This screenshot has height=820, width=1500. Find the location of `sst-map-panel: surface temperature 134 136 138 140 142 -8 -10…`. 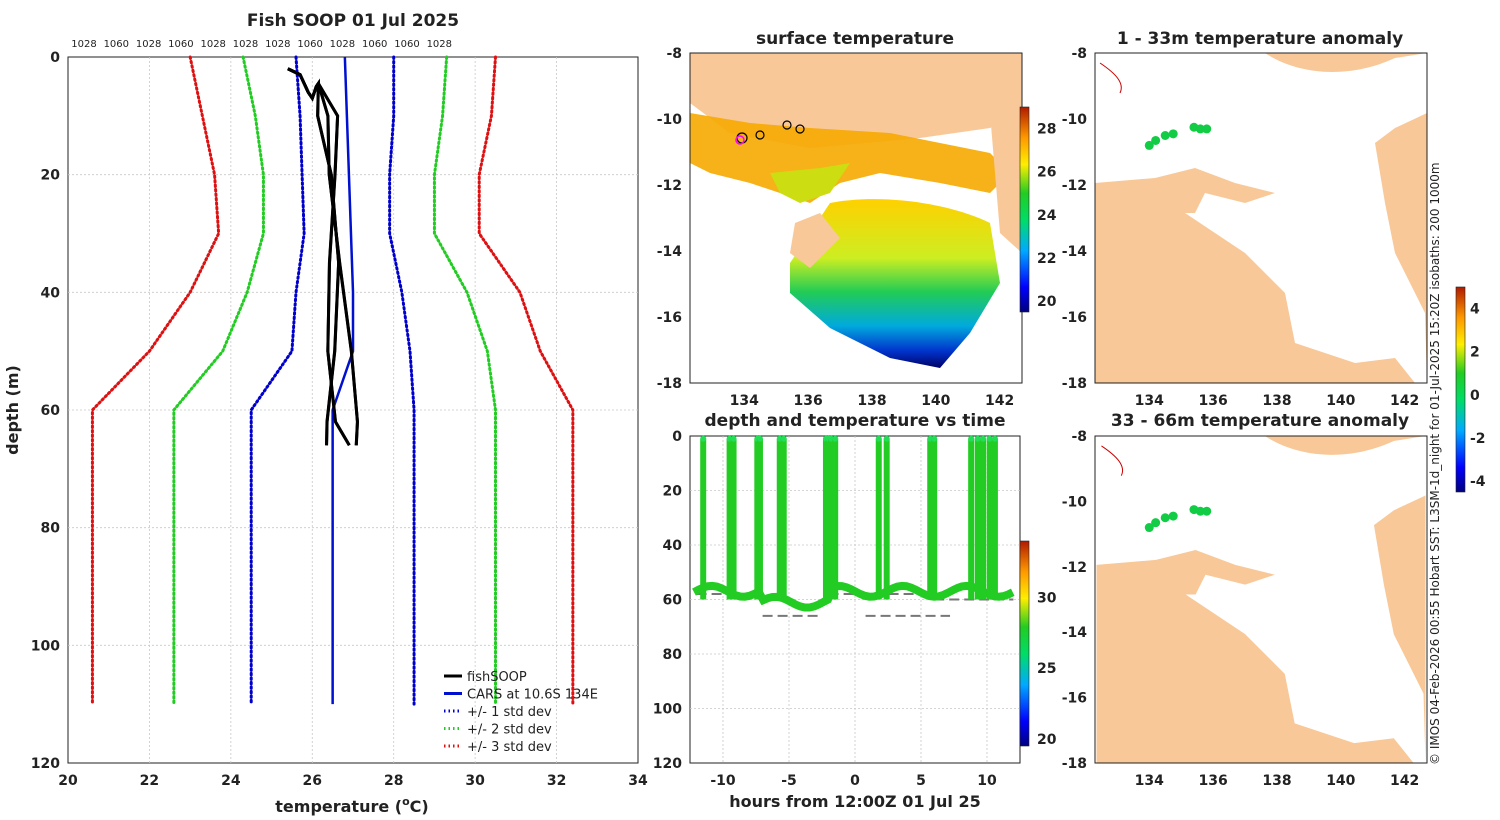

sst-map-panel: surface temperature 134 136 138 140 142 -8 -10… is located at coordinates (857, 219).